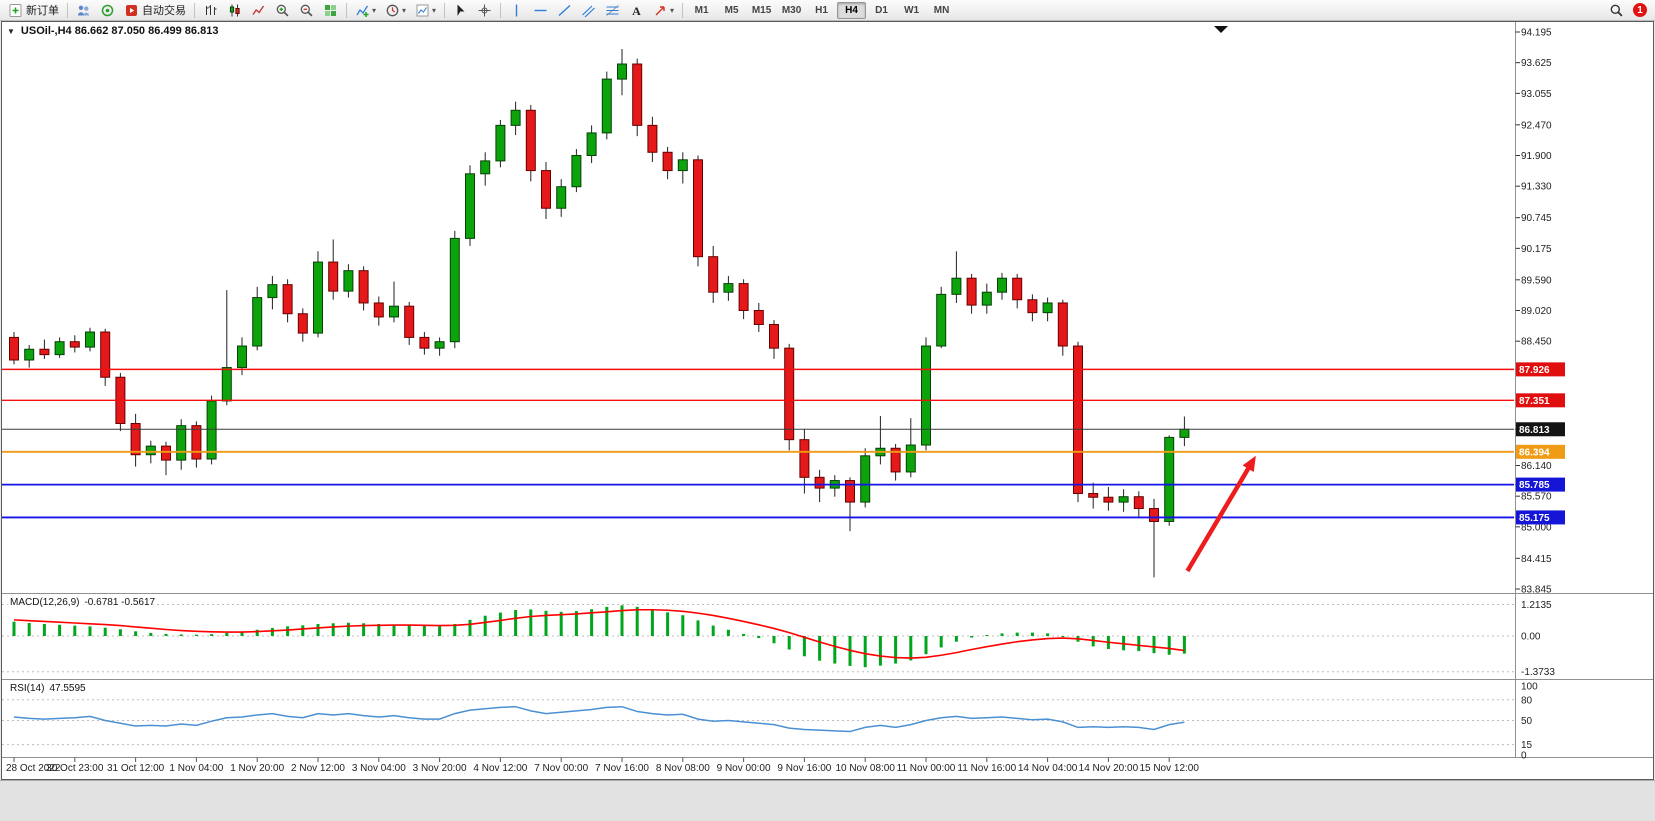 Image resolution: width=1655 pixels, height=821 pixels. Describe the element at coordinates (1536, 342) in the screenshot. I see `svg-text: 88.450` at that location.